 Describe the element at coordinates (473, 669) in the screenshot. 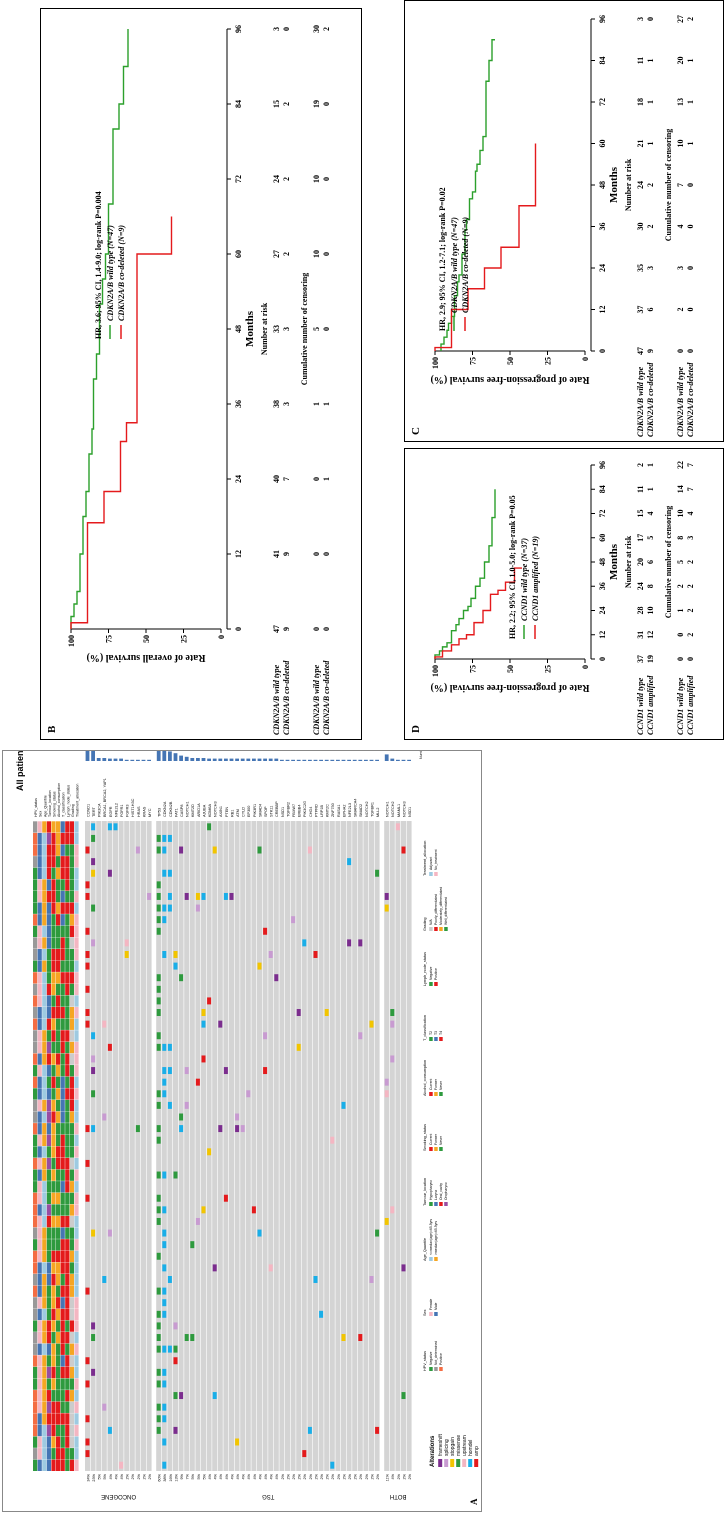

I see `y-tick-label: 75` at that location.